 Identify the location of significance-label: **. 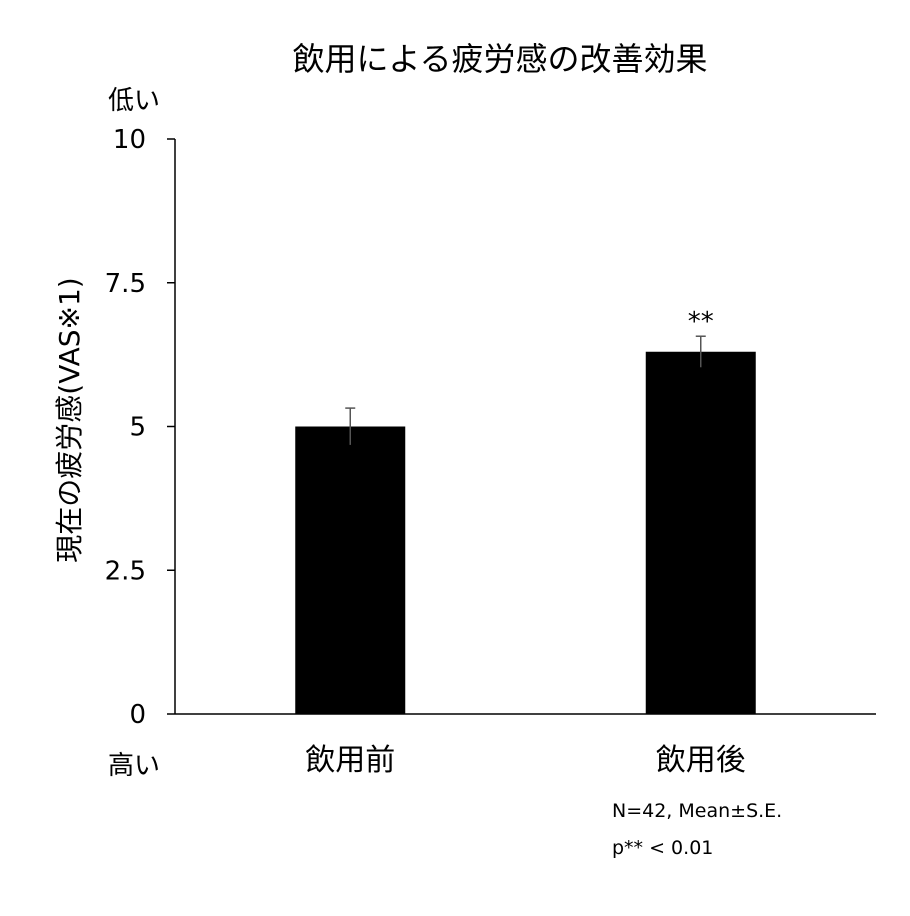
(701, 322).